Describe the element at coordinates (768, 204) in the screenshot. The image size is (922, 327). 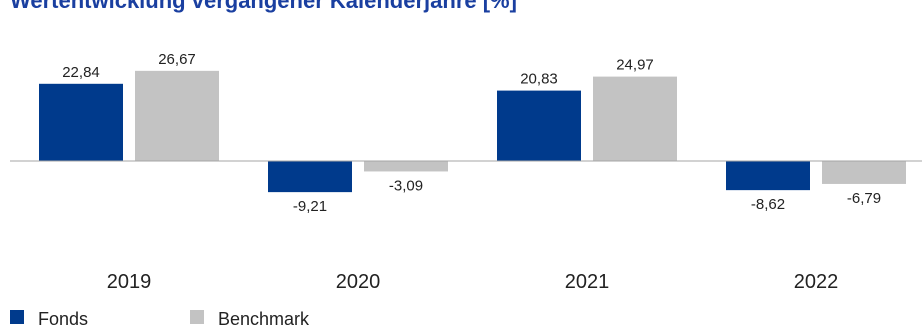
I see `data-label-fonds-2022: -8,62` at that location.